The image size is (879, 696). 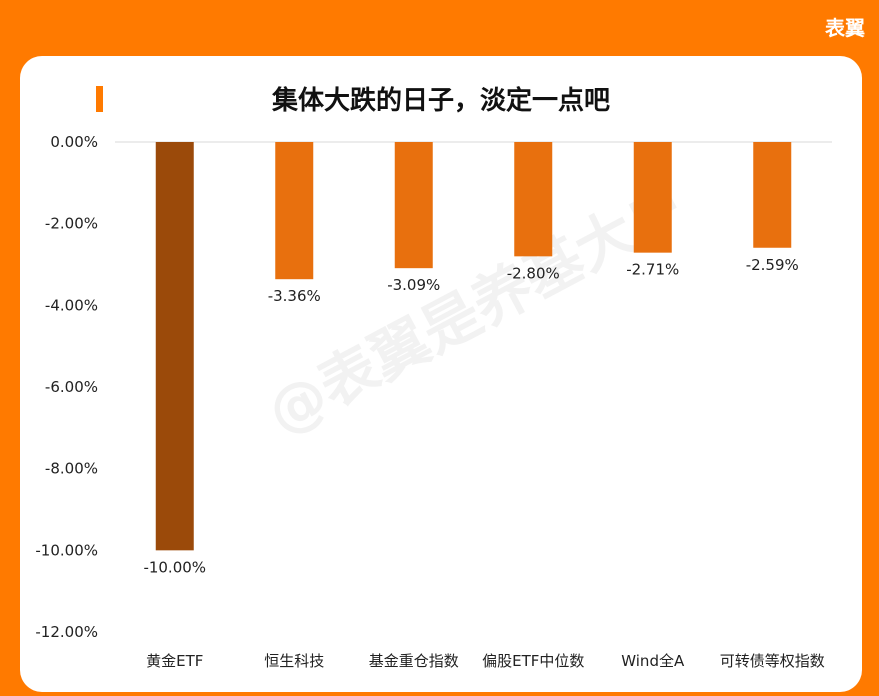 I want to click on y-tick-label: -4.00%, so click(x=71, y=305).